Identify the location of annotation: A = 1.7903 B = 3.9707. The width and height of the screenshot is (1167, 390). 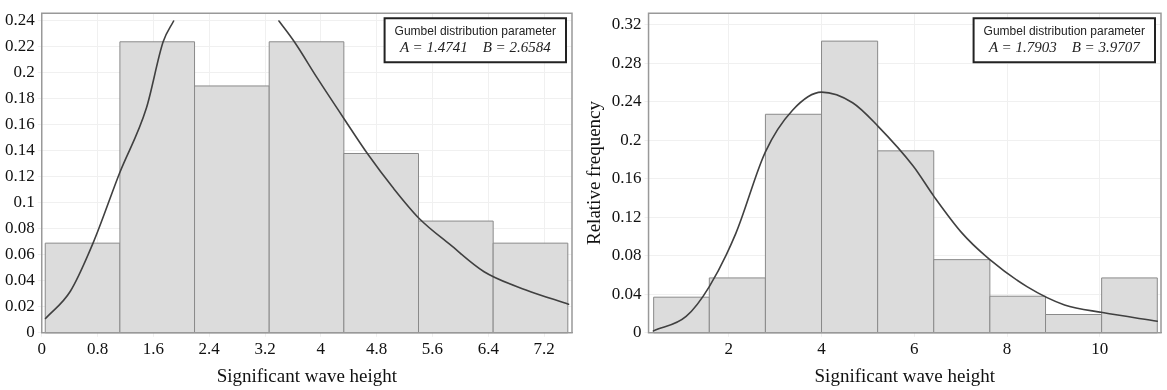
(1064, 47).